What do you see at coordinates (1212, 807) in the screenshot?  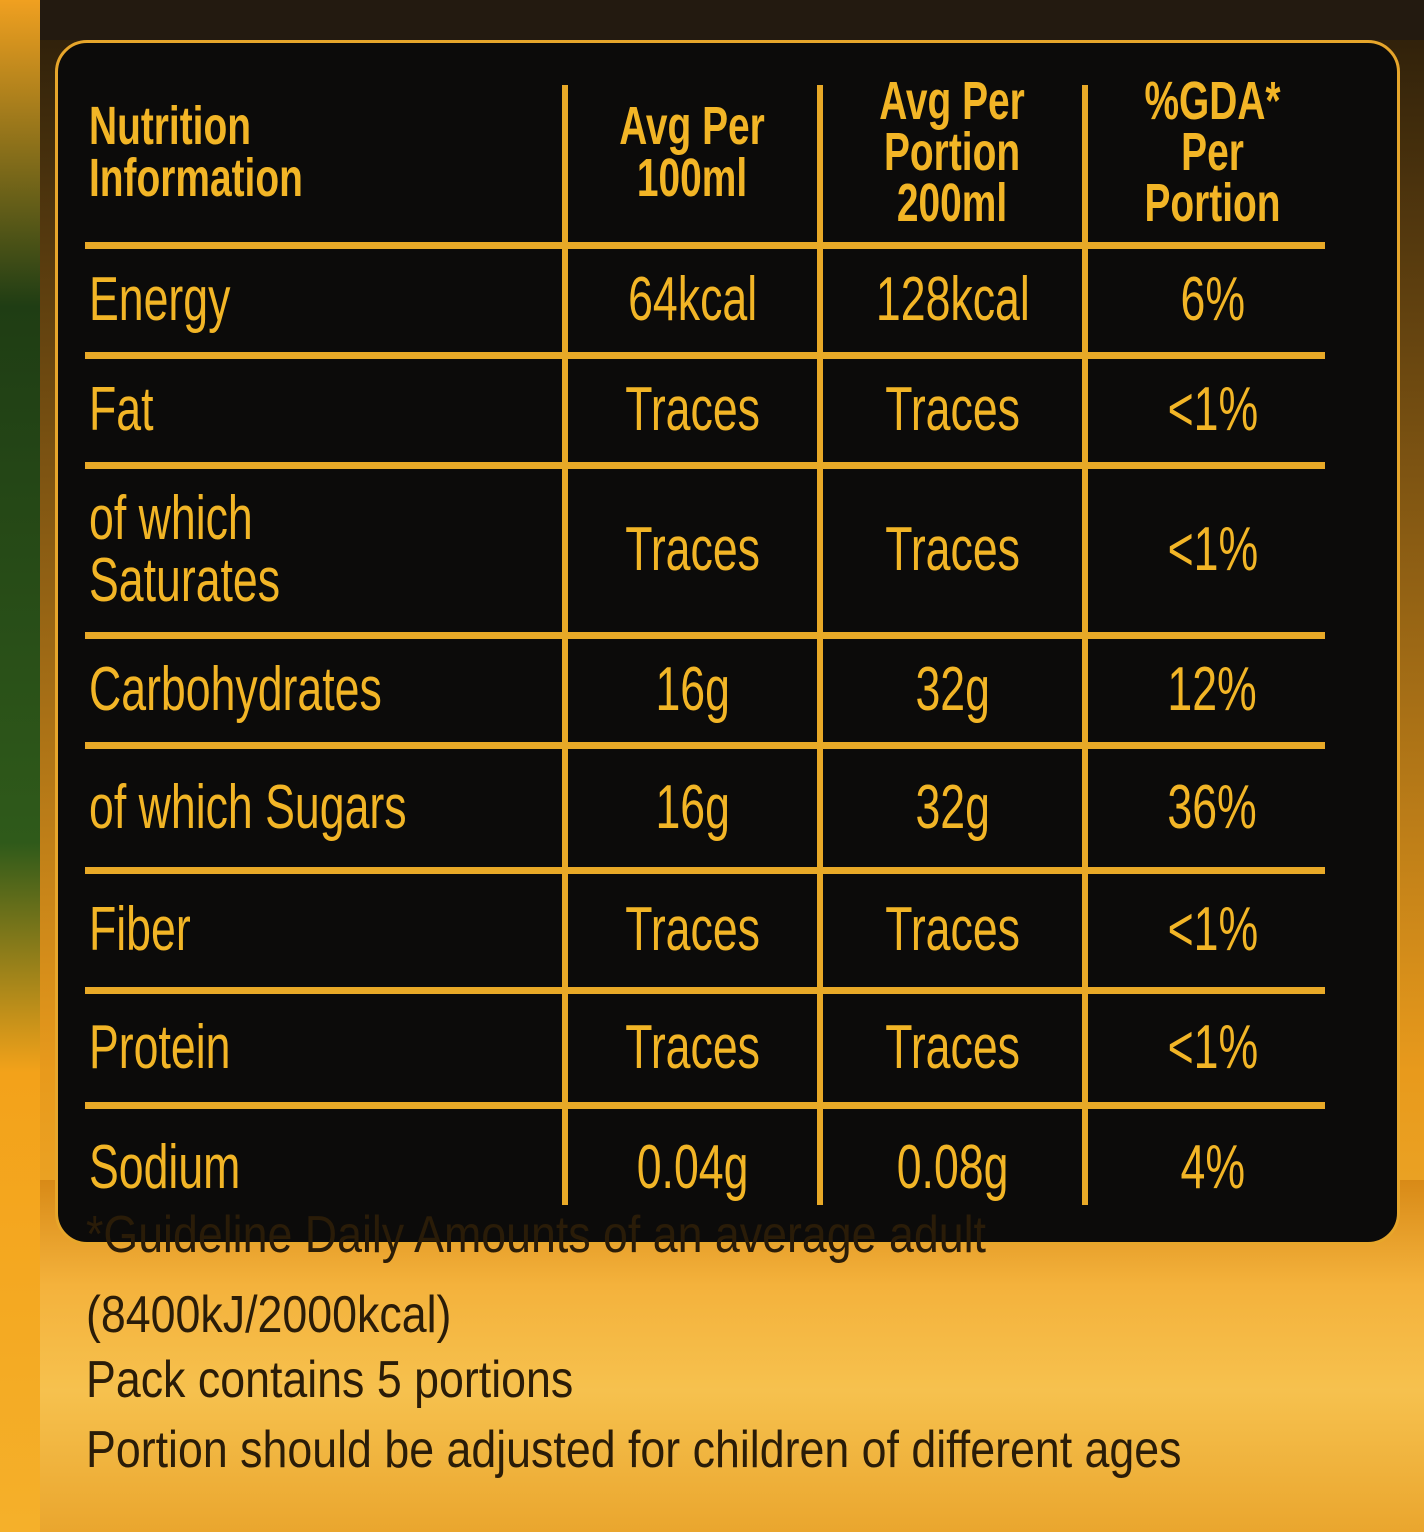 I see `value-cell: 36%` at bounding box center [1212, 807].